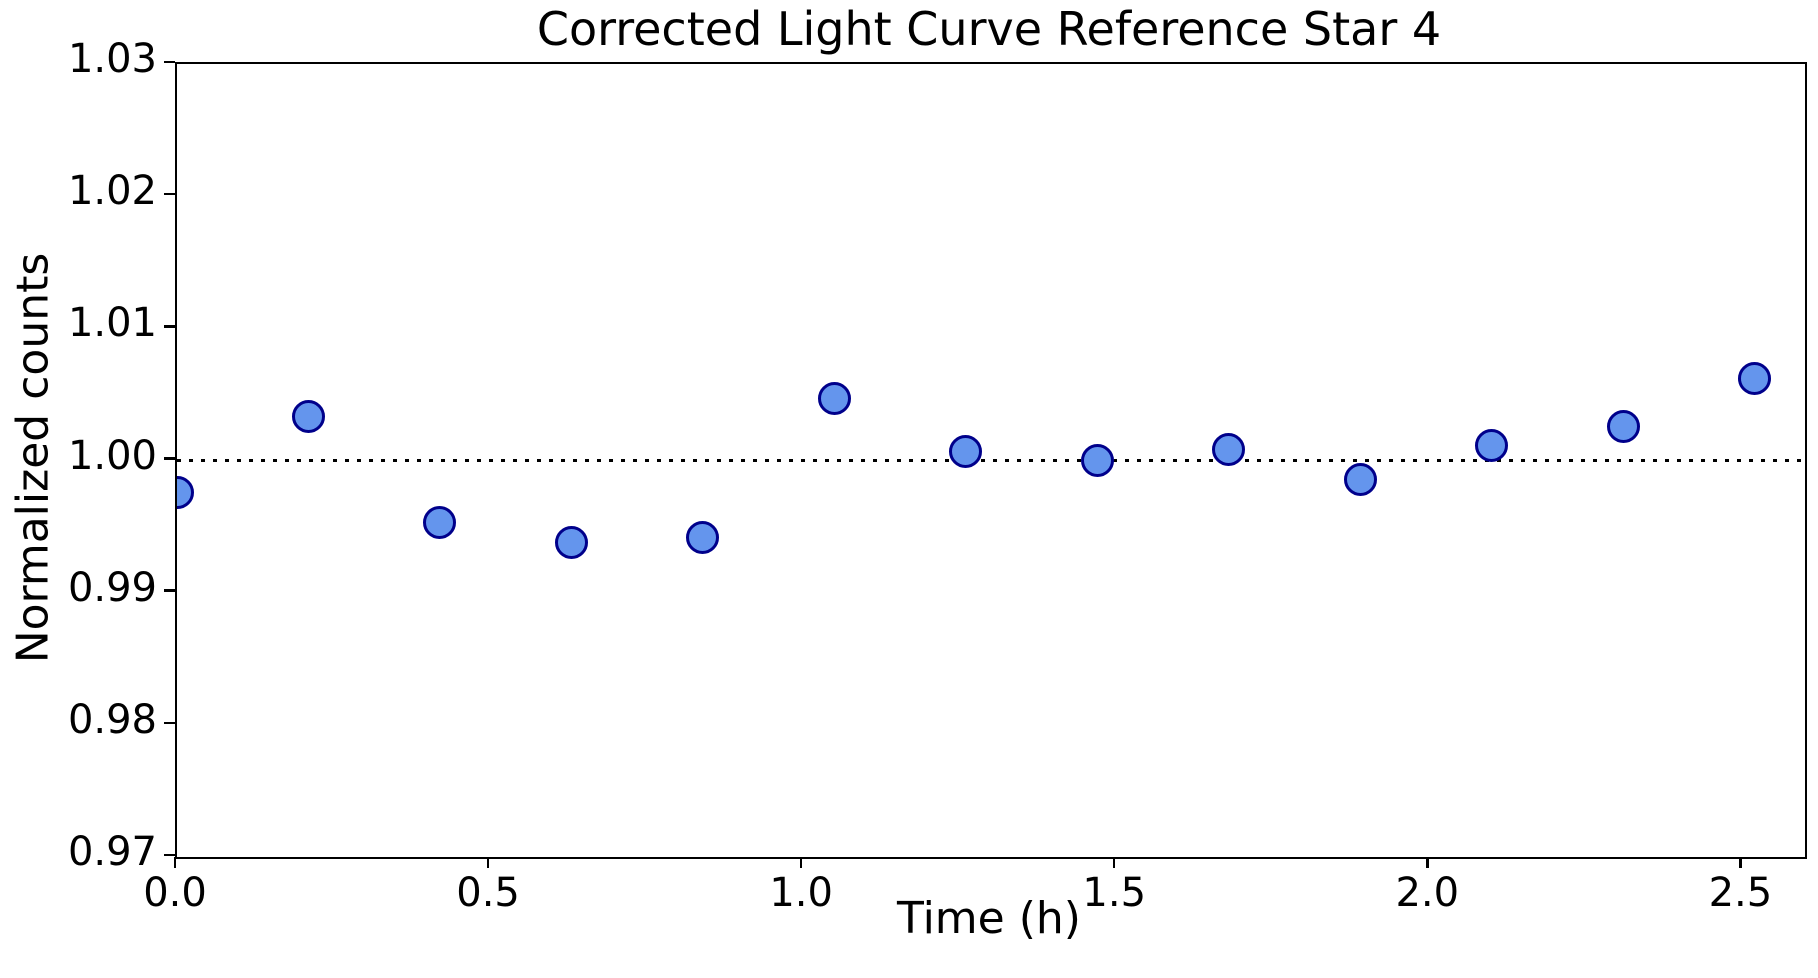 The height and width of the screenshot is (978, 1818). I want to click on x-axis-tick-label: 0.5, so click(488, 893).